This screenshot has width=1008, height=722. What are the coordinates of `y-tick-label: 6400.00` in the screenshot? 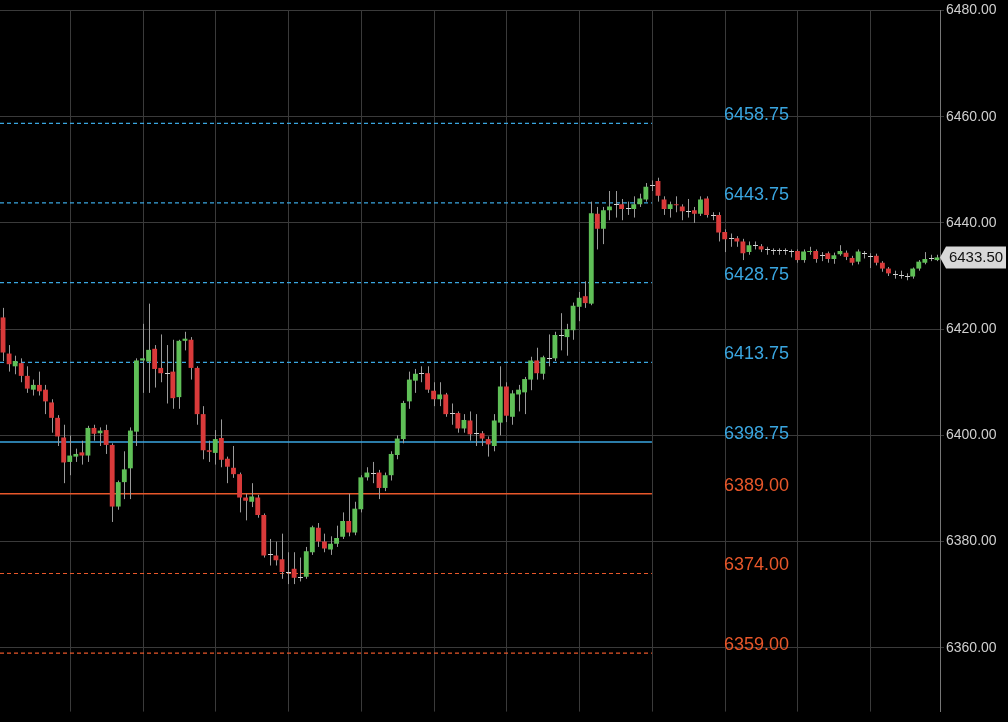 It's located at (971, 434).